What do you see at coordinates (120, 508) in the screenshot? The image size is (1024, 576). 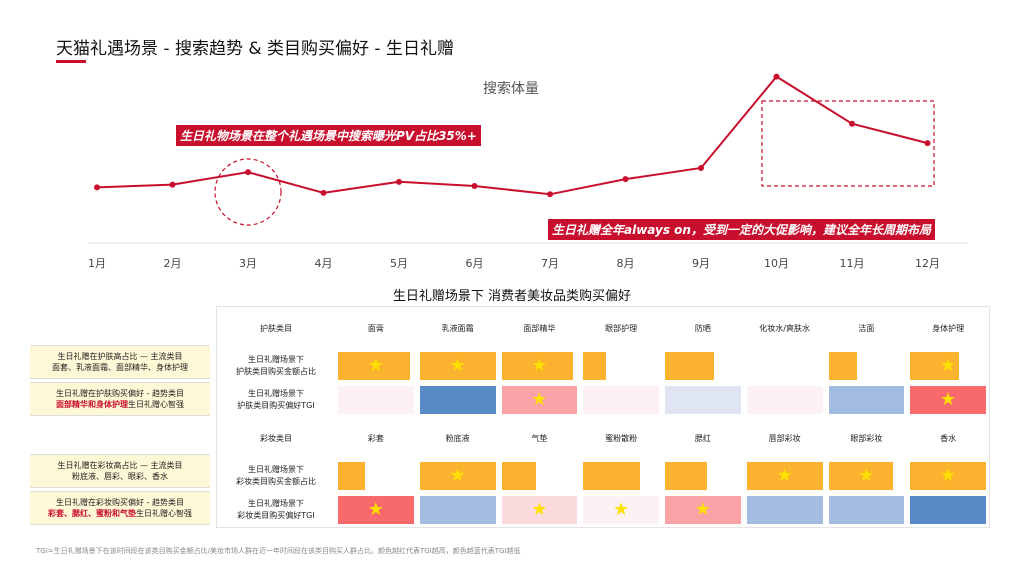 I see `side-note-makeup-tgi: 生日礼赠在彩妆购买偏好 - 趋势类目 彩套、腮红、蜜粉和气垫生日礼赠心智强` at bounding box center [120, 508].